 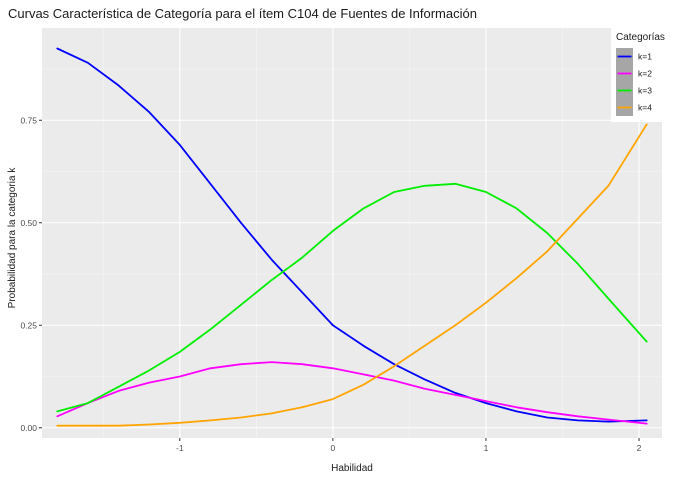 What do you see at coordinates (12, 238) in the screenshot?
I see `y-axis-title: Probabilidad para la categoria k` at bounding box center [12, 238].